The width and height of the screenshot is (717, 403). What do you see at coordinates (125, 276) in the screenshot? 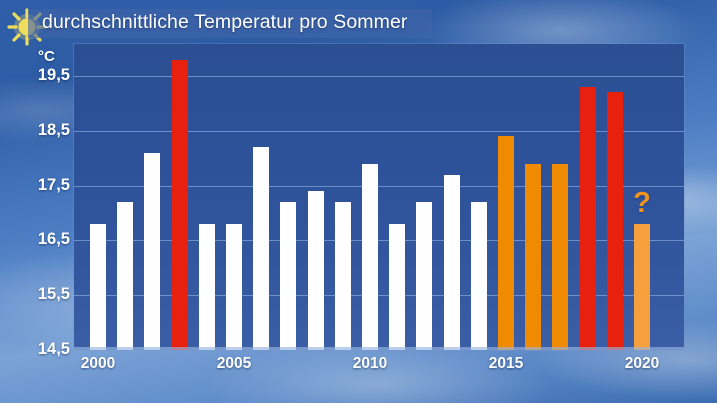
I see `bar-2001` at bounding box center [125, 276].